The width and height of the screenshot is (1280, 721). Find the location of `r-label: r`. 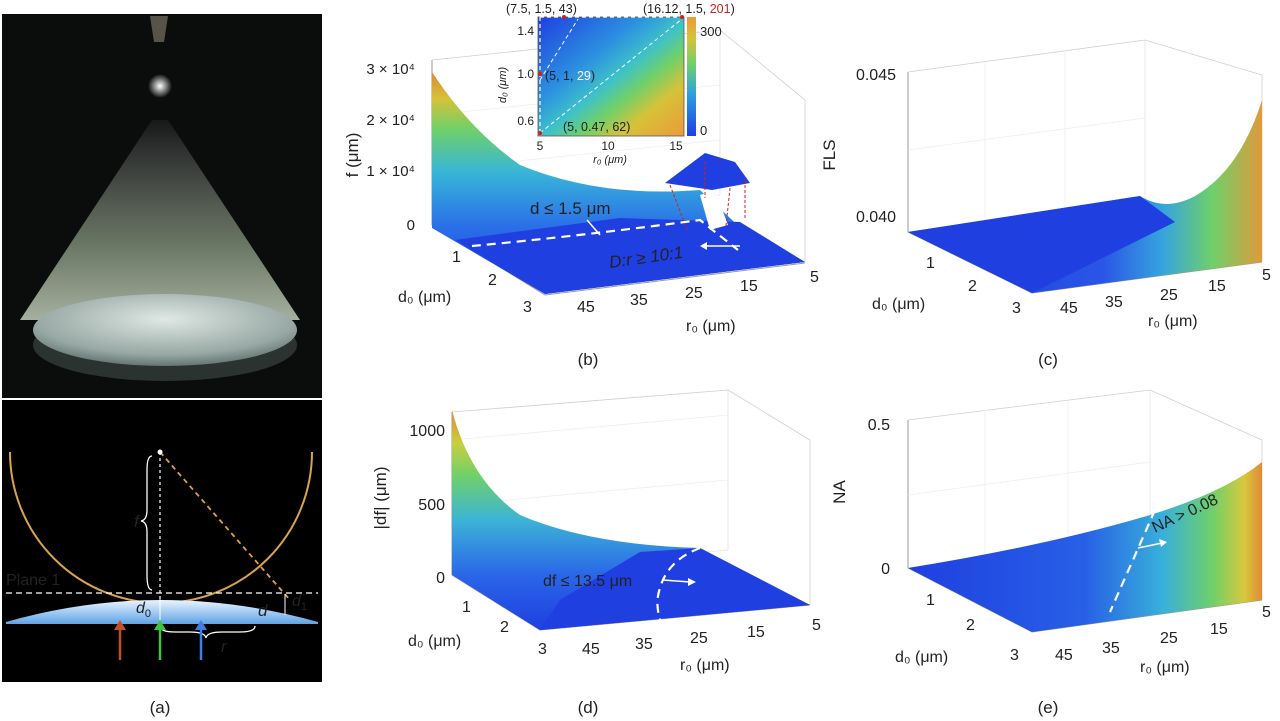

r-label: r is located at coordinates (224, 646).